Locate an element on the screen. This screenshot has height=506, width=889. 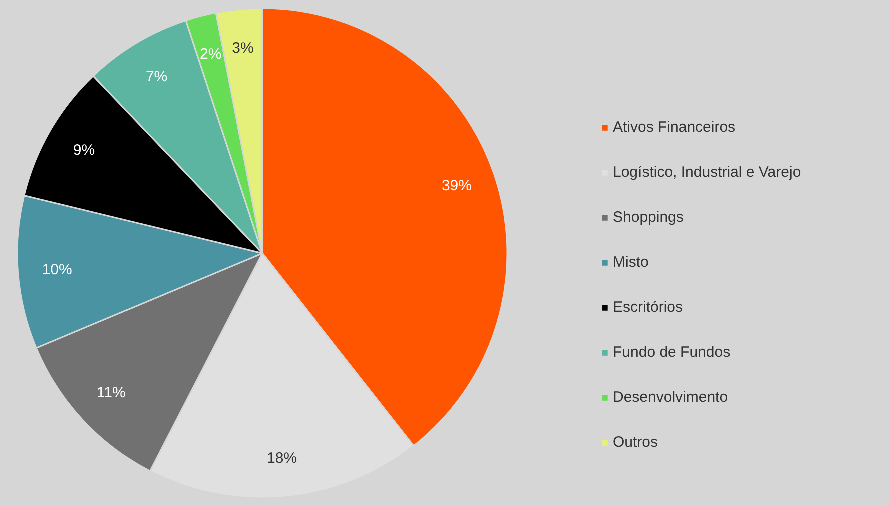
legend-label: Fundo de Fundos is located at coordinates (672, 352).